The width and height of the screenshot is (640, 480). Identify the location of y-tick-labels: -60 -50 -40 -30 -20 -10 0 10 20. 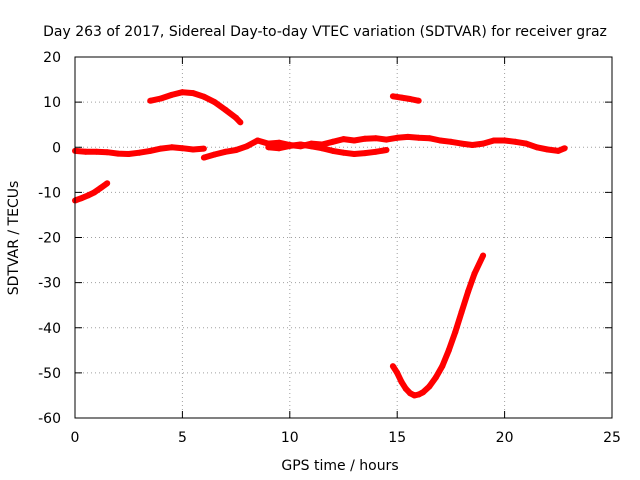
(49, 238).